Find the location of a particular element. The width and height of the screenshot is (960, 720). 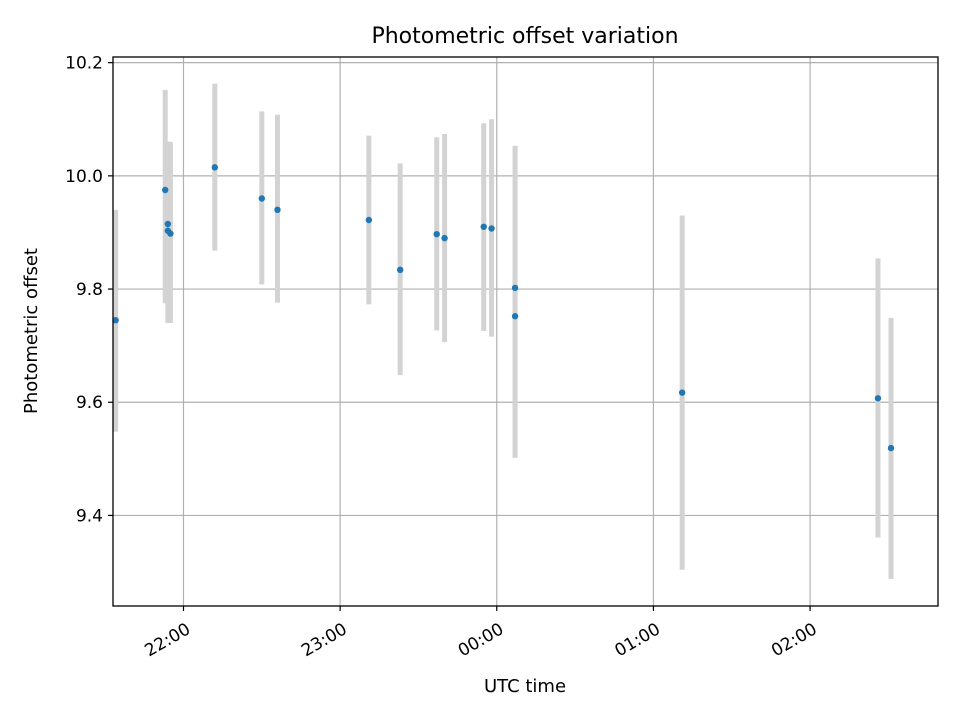

y-tick-label: 9.8 is located at coordinates (89, 290).